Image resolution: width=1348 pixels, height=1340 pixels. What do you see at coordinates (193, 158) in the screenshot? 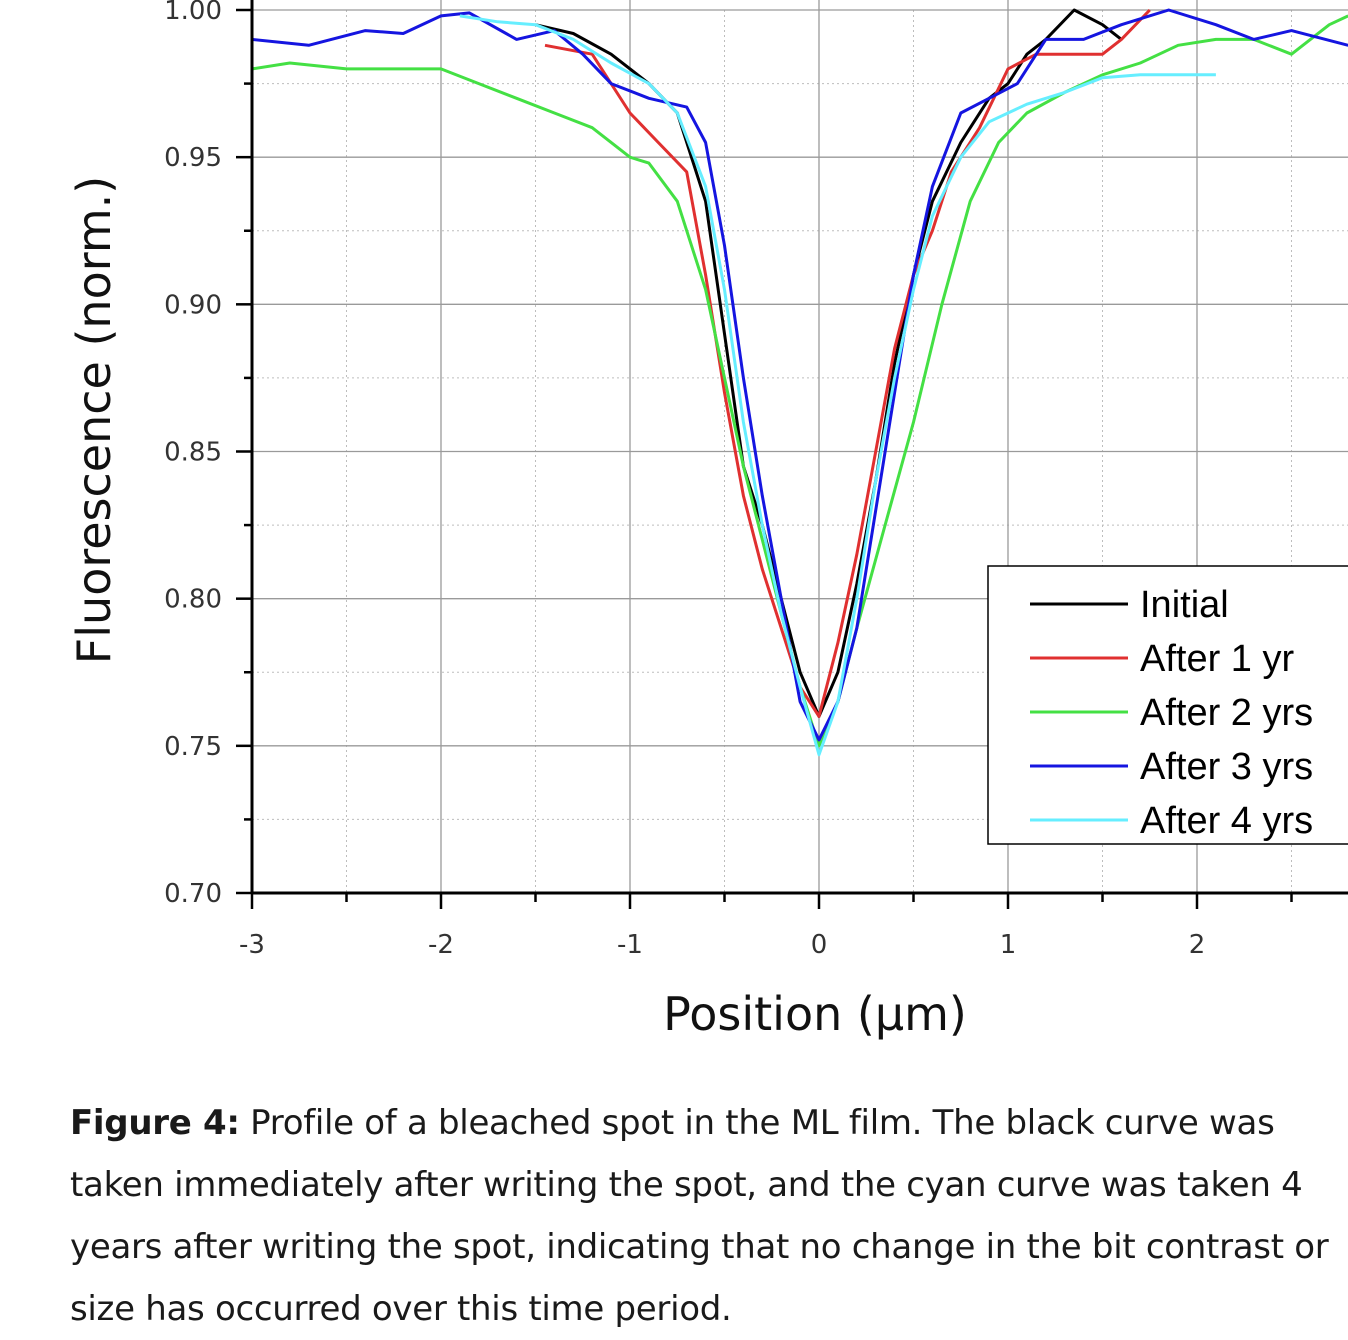
I see `y-tick-label: 0.95` at bounding box center [193, 158].